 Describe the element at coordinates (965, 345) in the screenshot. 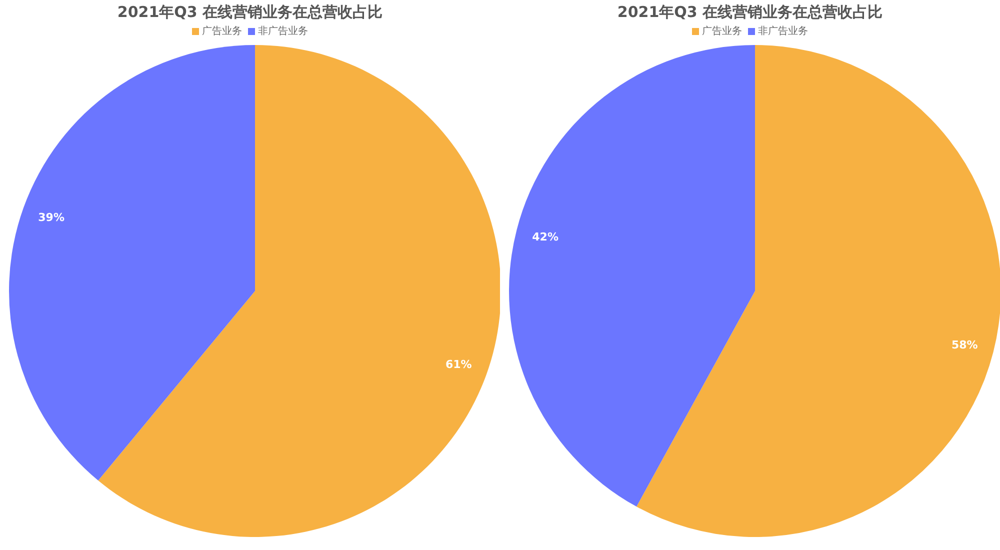

I see `data-label: 58%` at that location.